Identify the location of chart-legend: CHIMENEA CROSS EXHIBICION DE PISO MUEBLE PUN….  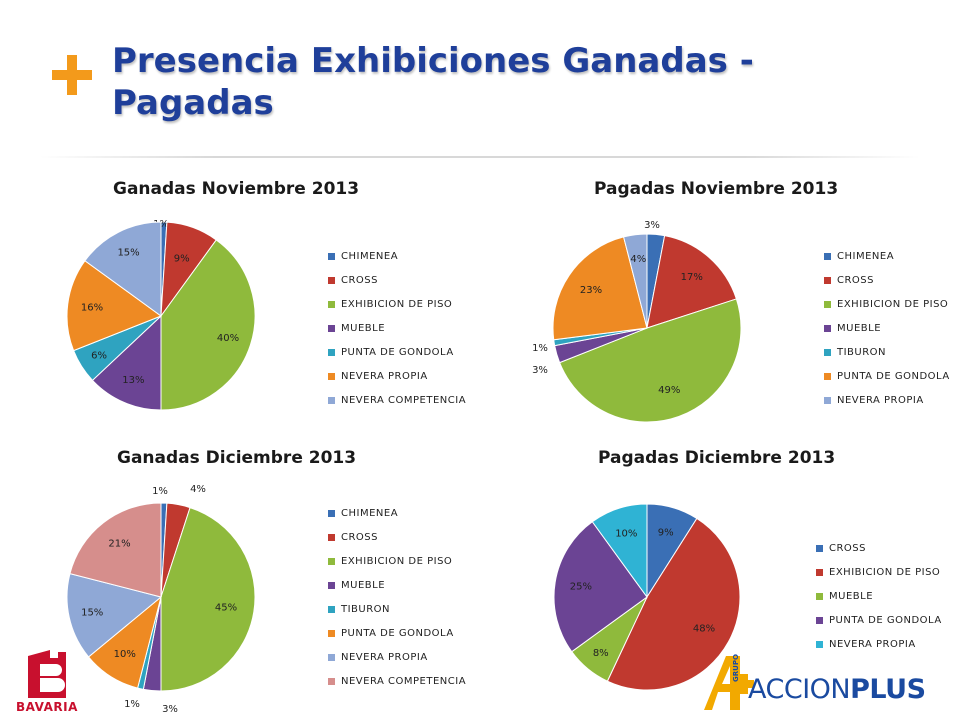
(397, 328).